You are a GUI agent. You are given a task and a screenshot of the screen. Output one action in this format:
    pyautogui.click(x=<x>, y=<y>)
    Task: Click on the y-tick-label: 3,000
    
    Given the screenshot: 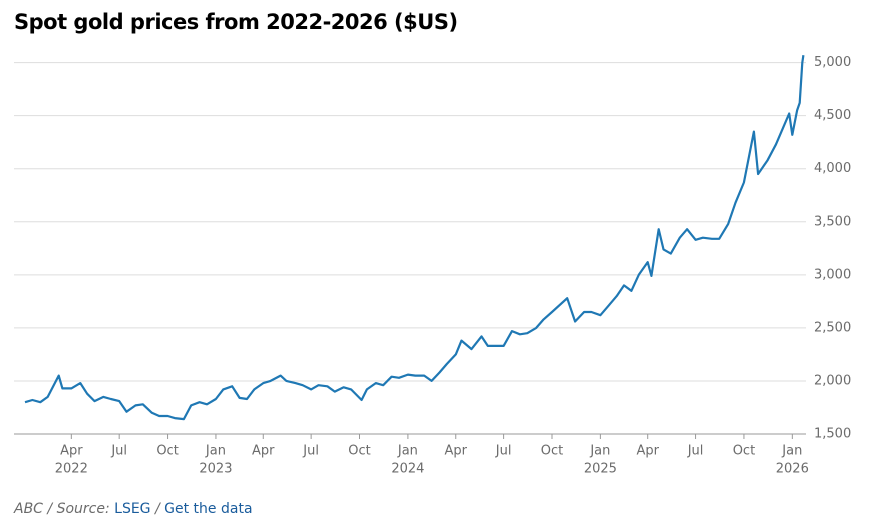 What is the action you would take?
    pyautogui.click(x=832, y=274)
    